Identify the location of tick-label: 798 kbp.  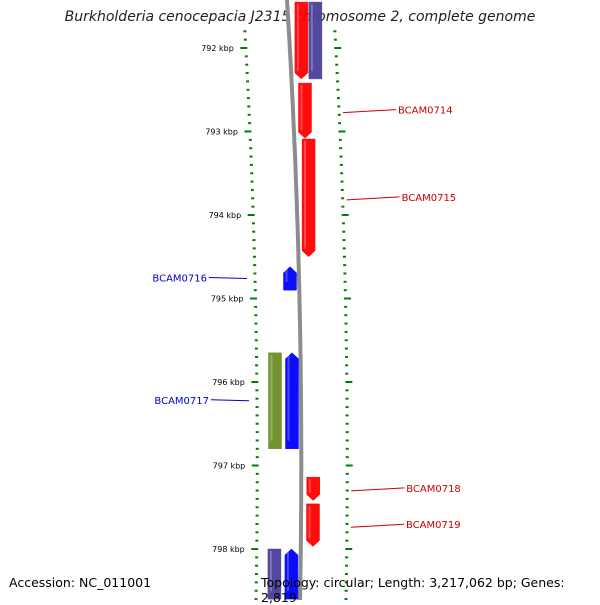
(228, 549).